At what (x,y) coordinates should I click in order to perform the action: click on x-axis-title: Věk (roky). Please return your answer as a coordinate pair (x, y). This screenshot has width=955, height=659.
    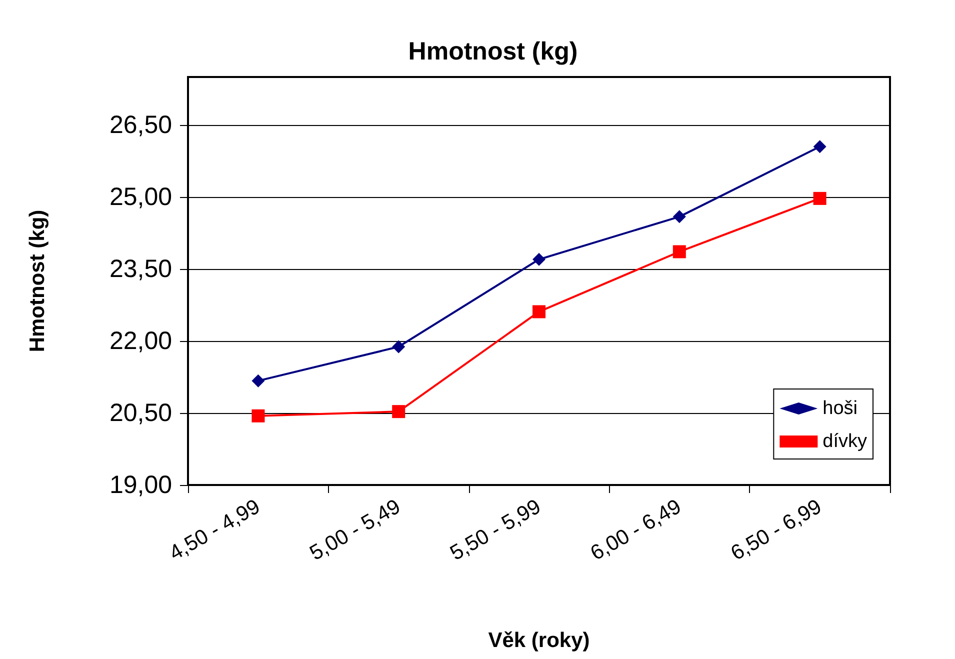
    Looking at the image, I should click on (539, 640).